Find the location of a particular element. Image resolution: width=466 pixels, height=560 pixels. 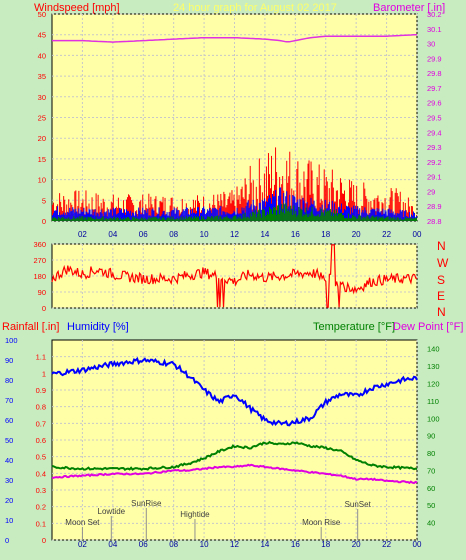

event-label: Moon Rise is located at coordinates (321, 522).